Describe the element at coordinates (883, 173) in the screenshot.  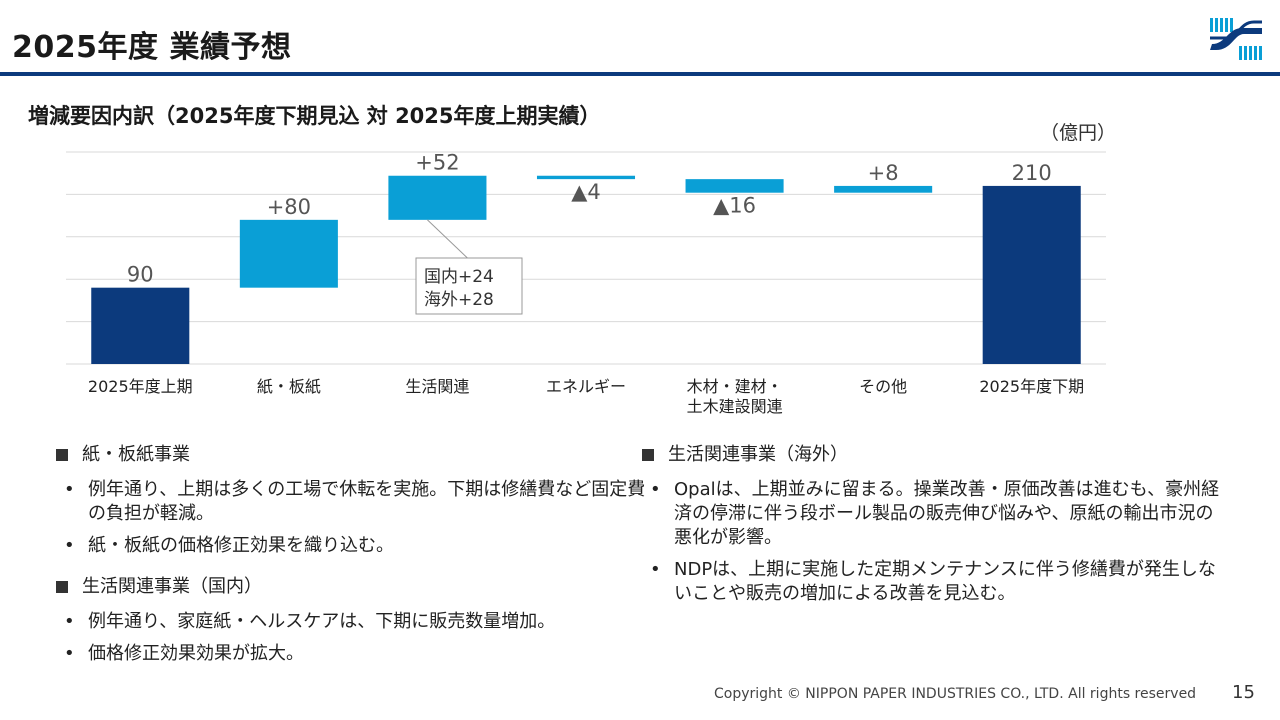
I see `data-label: +8` at that location.